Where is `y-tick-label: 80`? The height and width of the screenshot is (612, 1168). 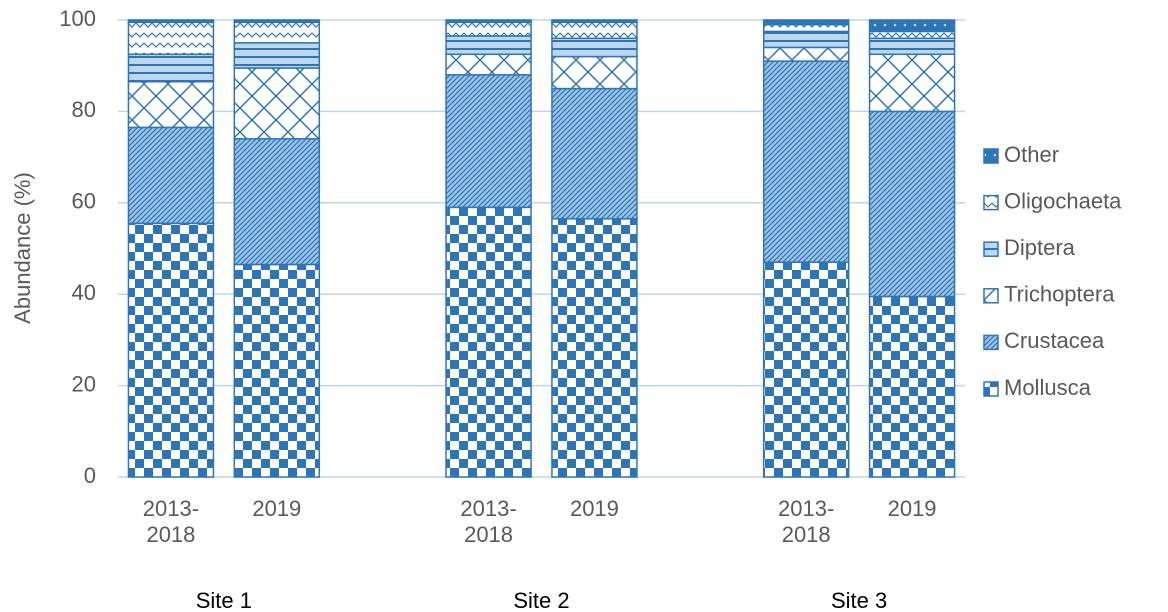
y-tick-label: 80 is located at coordinates (84, 109).